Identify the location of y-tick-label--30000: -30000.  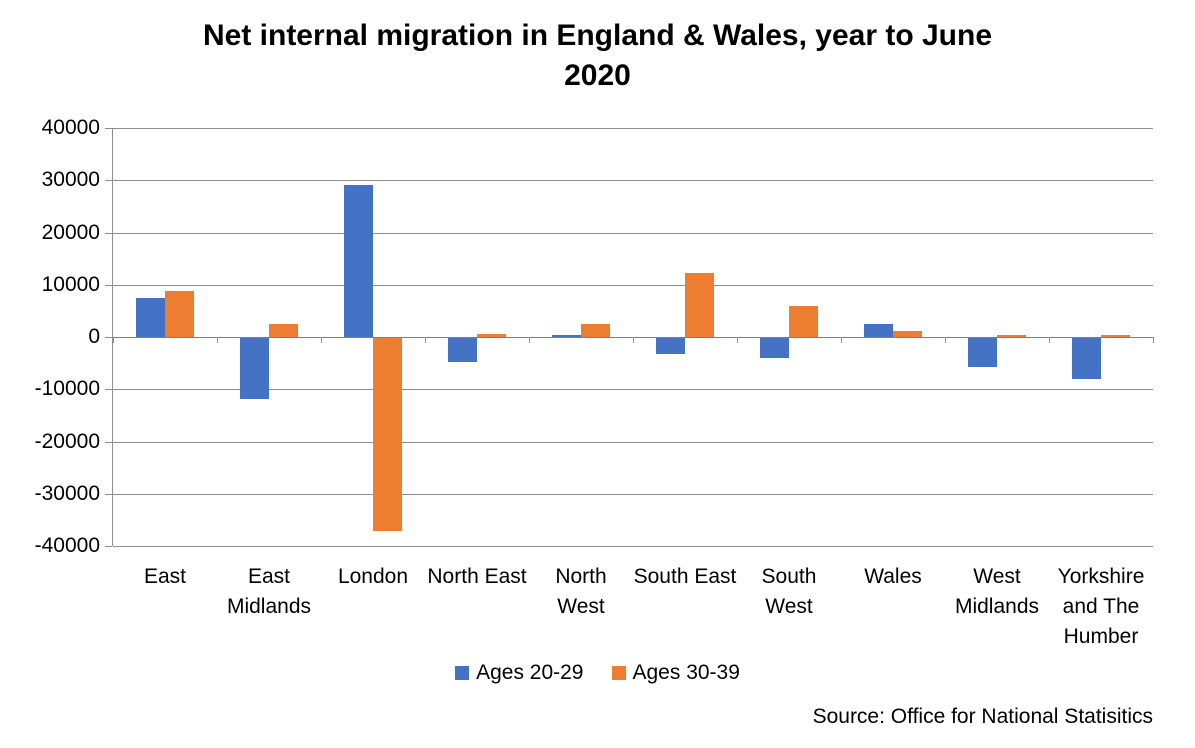
(67, 493).